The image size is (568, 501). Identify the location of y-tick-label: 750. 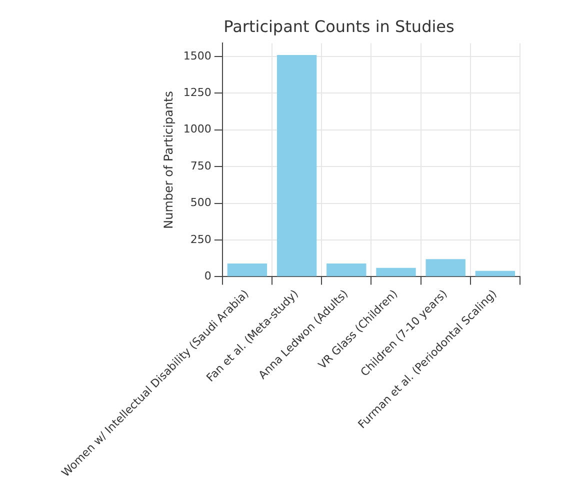
(201, 165).